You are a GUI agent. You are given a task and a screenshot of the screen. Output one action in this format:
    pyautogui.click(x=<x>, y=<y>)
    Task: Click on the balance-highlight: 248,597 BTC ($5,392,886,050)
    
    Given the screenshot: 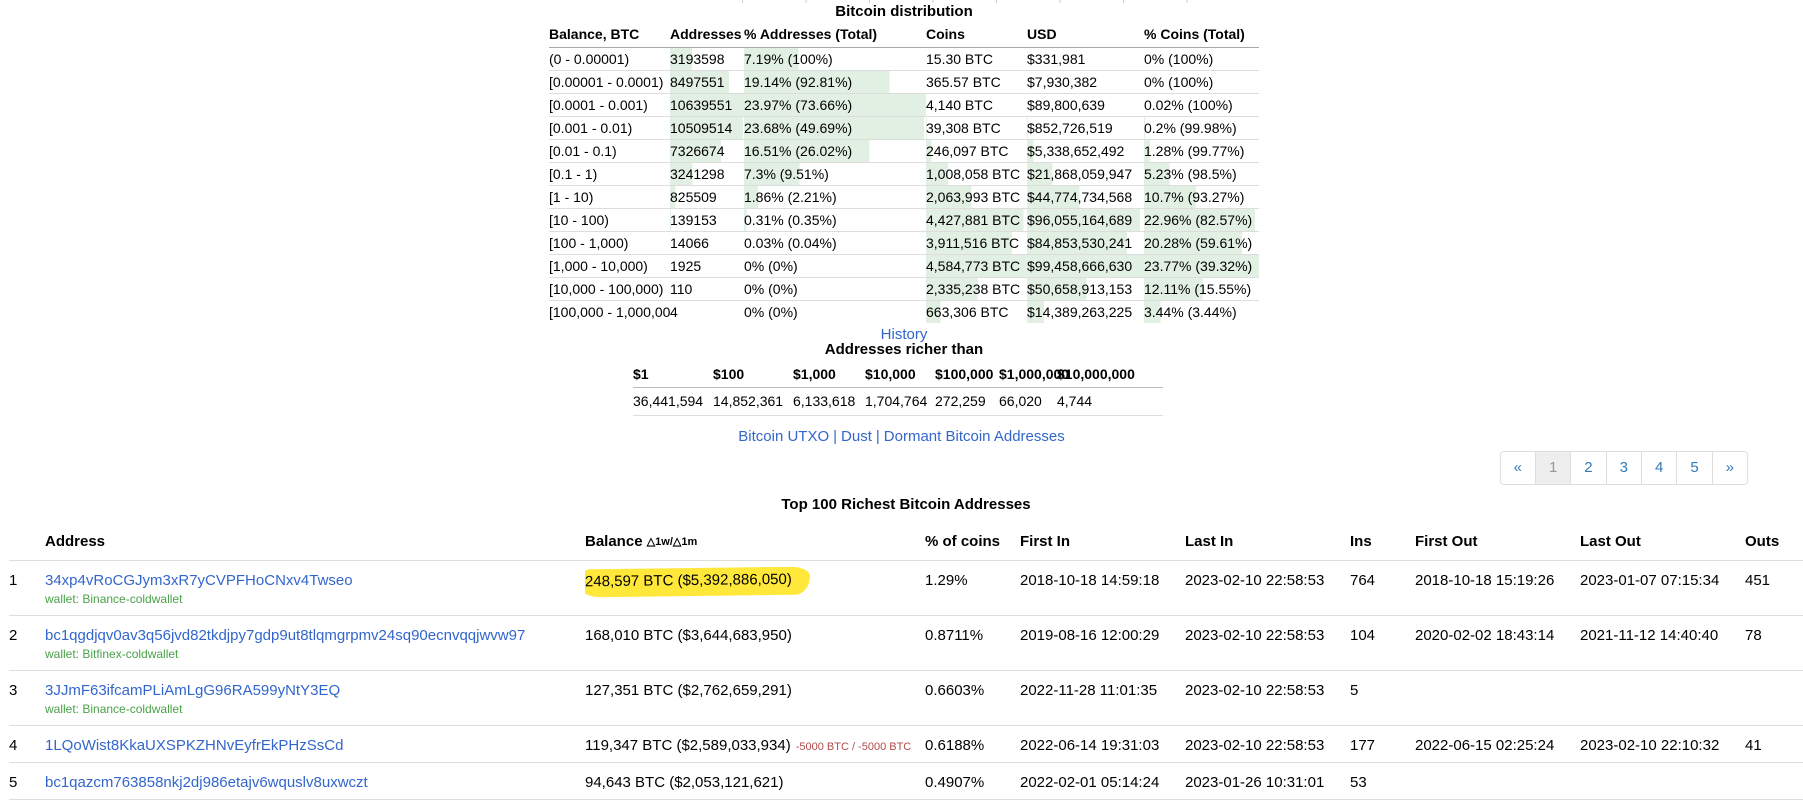 What is the action you would take?
    pyautogui.click(x=697, y=582)
    